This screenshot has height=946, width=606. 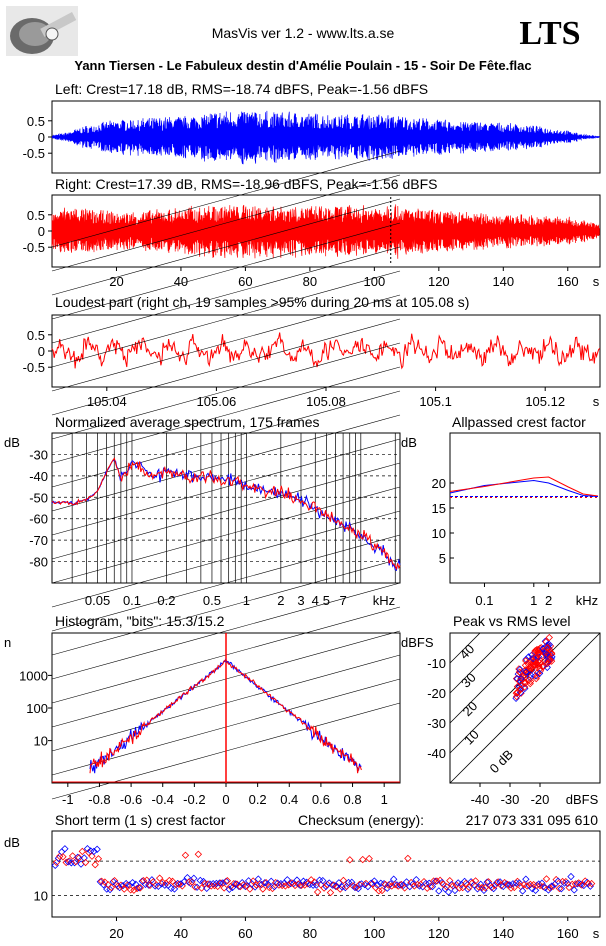 What do you see at coordinates (289, 799) in the screenshot?
I see `x-tick-label: 0.4` at bounding box center [289, 799].